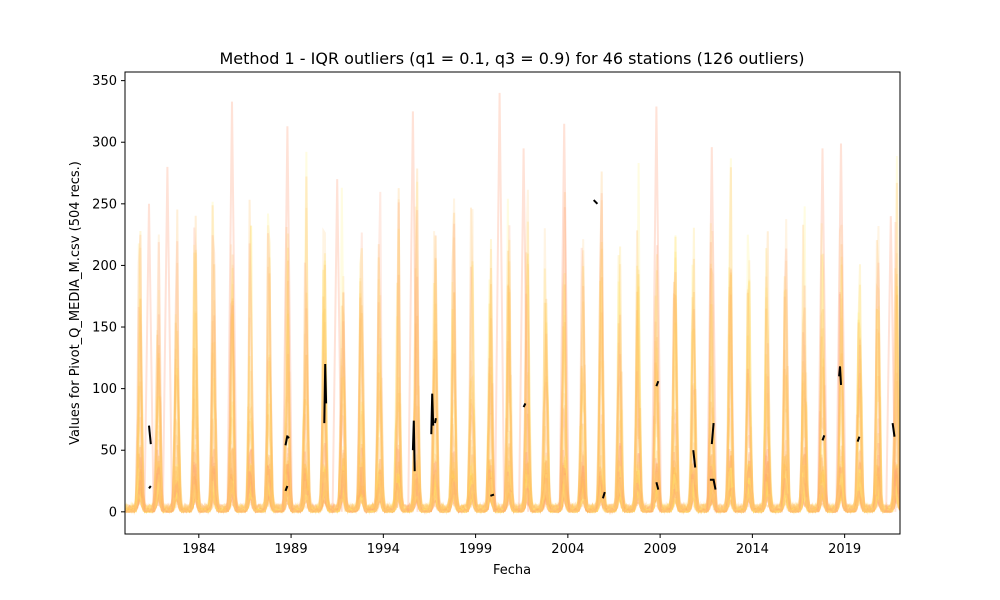  I want to click on y-tick-label: 0, so click(113, 512).